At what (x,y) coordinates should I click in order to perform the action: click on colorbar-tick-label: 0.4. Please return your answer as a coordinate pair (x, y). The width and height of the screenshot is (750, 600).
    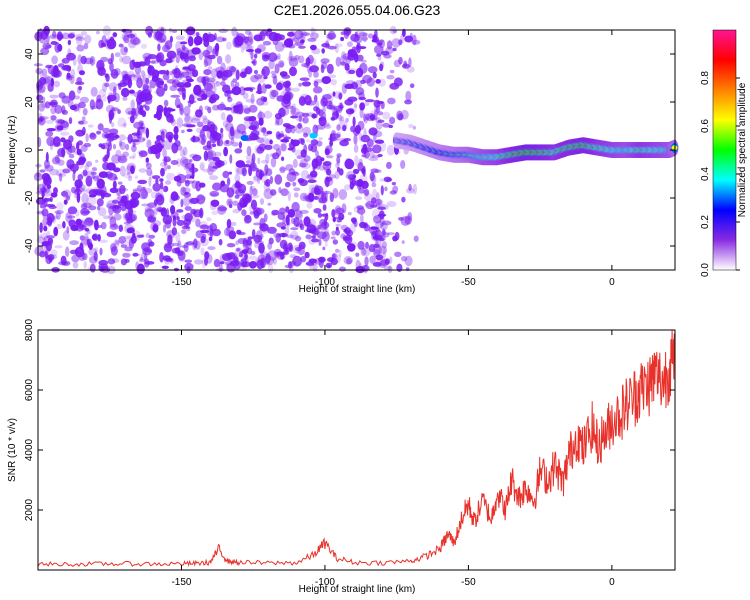
    Looking at the image, I should click on (705, 174).